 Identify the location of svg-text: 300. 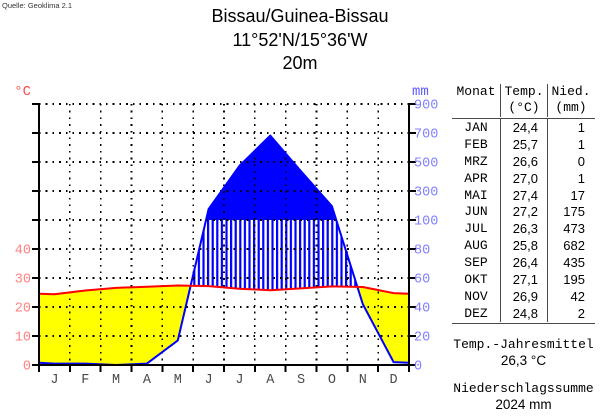
(426, 193).